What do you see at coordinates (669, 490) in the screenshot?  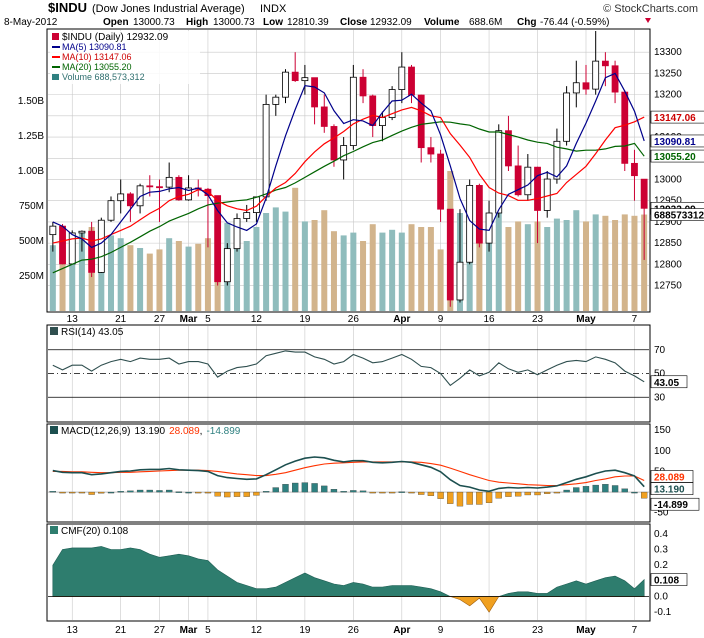 I see `macd-value-marker: 13.190` at bounding box center [669, 490].